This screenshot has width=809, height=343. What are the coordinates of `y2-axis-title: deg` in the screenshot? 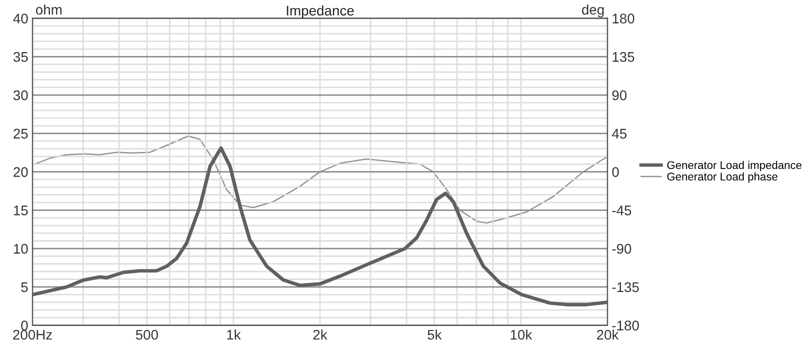 It's located at (593, 11).